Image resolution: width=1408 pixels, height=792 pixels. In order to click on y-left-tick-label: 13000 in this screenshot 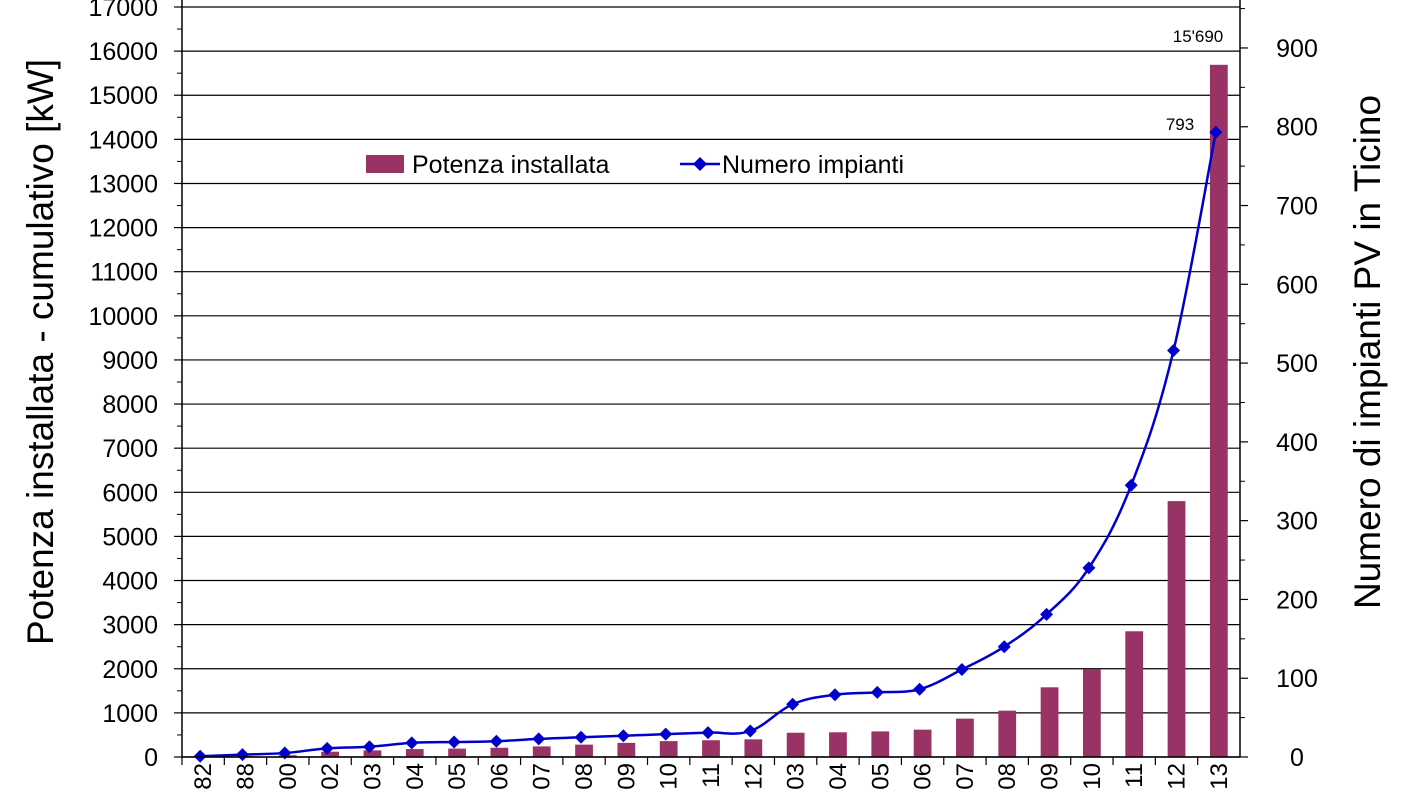, I will do `click(123, 184)`.